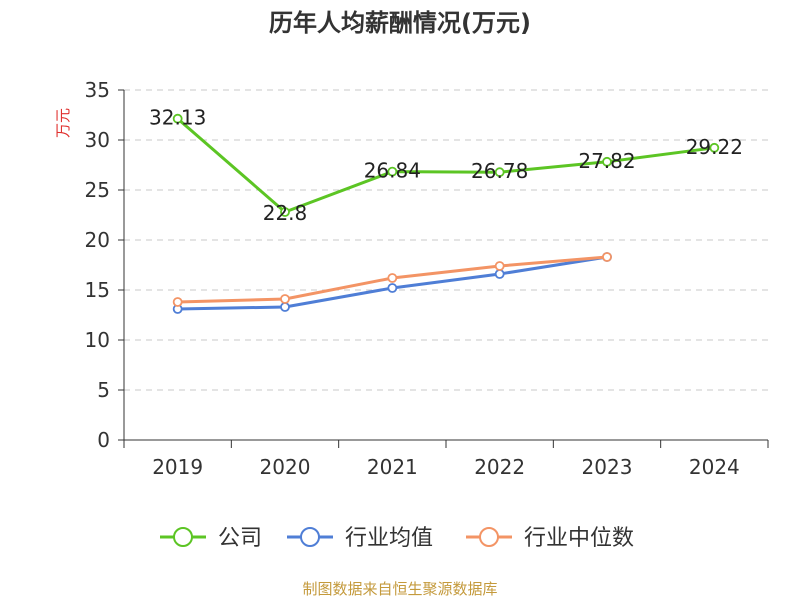 The width and height of the screenshot is (800, 604). Describe the element at coordinates (63, 123) in the screenshot. I see `y-axis-label: 万元` at that location.